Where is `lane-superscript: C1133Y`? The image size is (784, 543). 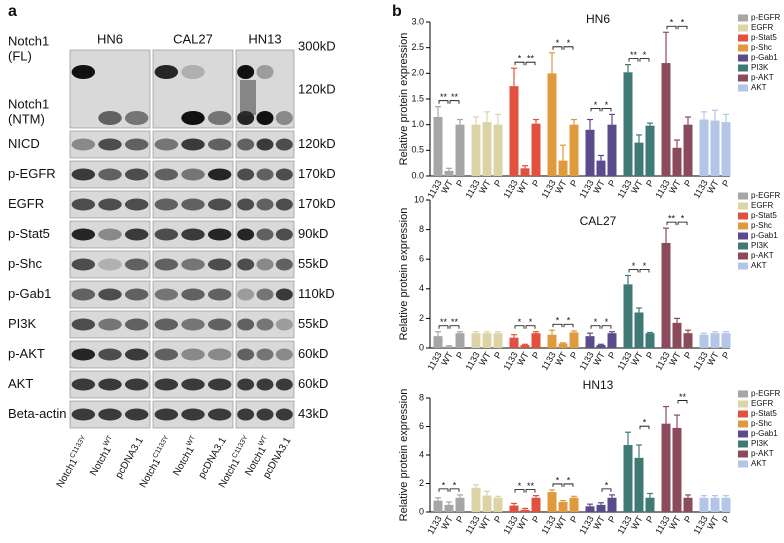
lane-superscript: C1133Y is located at coordinates (78, 446).